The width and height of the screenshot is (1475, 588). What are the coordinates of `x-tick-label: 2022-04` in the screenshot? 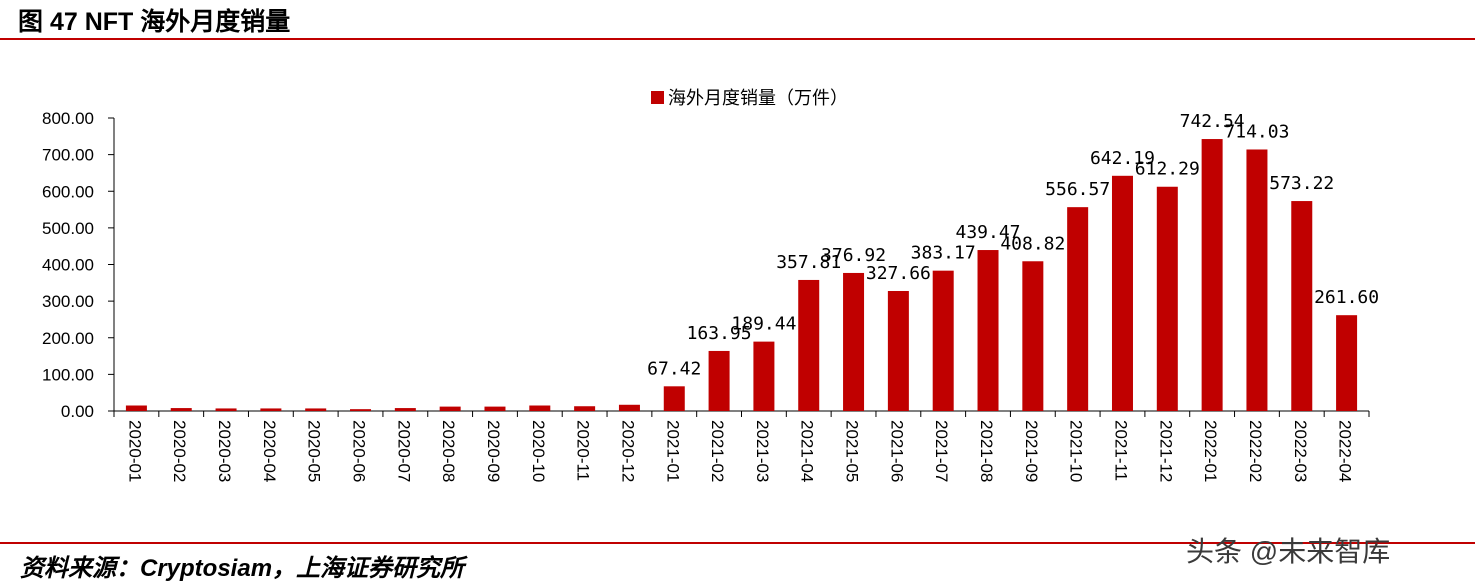 It's located at (1345, 451).